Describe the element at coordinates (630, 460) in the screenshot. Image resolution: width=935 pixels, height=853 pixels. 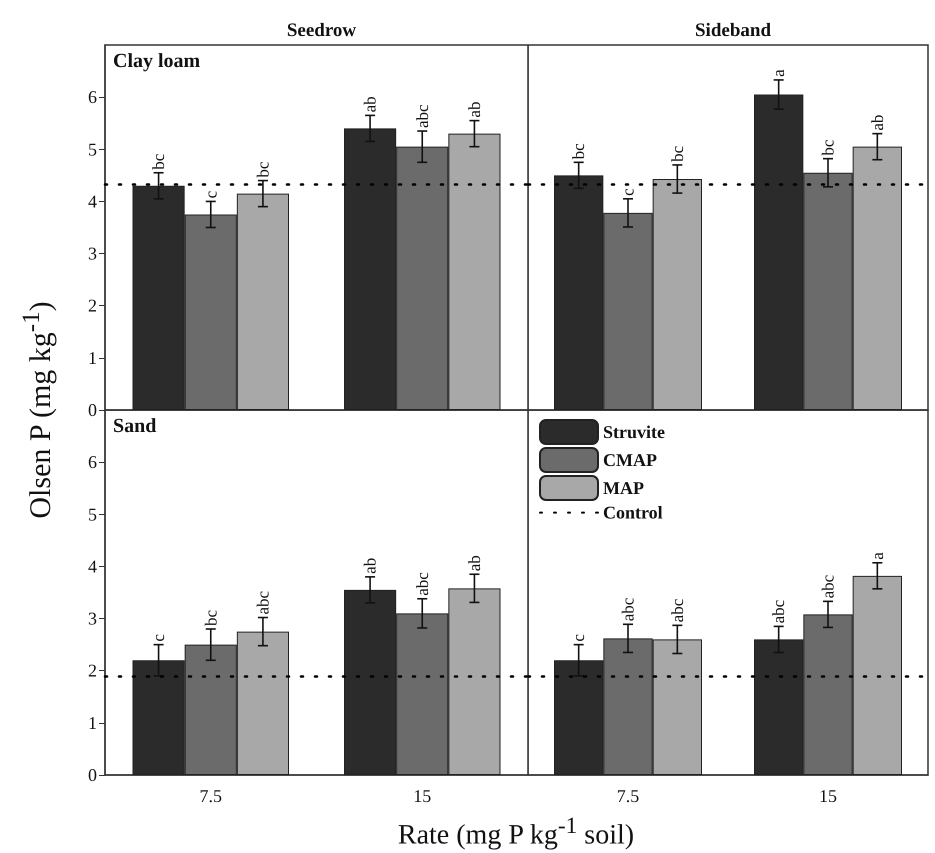
I see `legend-label: CMAP` at that location.